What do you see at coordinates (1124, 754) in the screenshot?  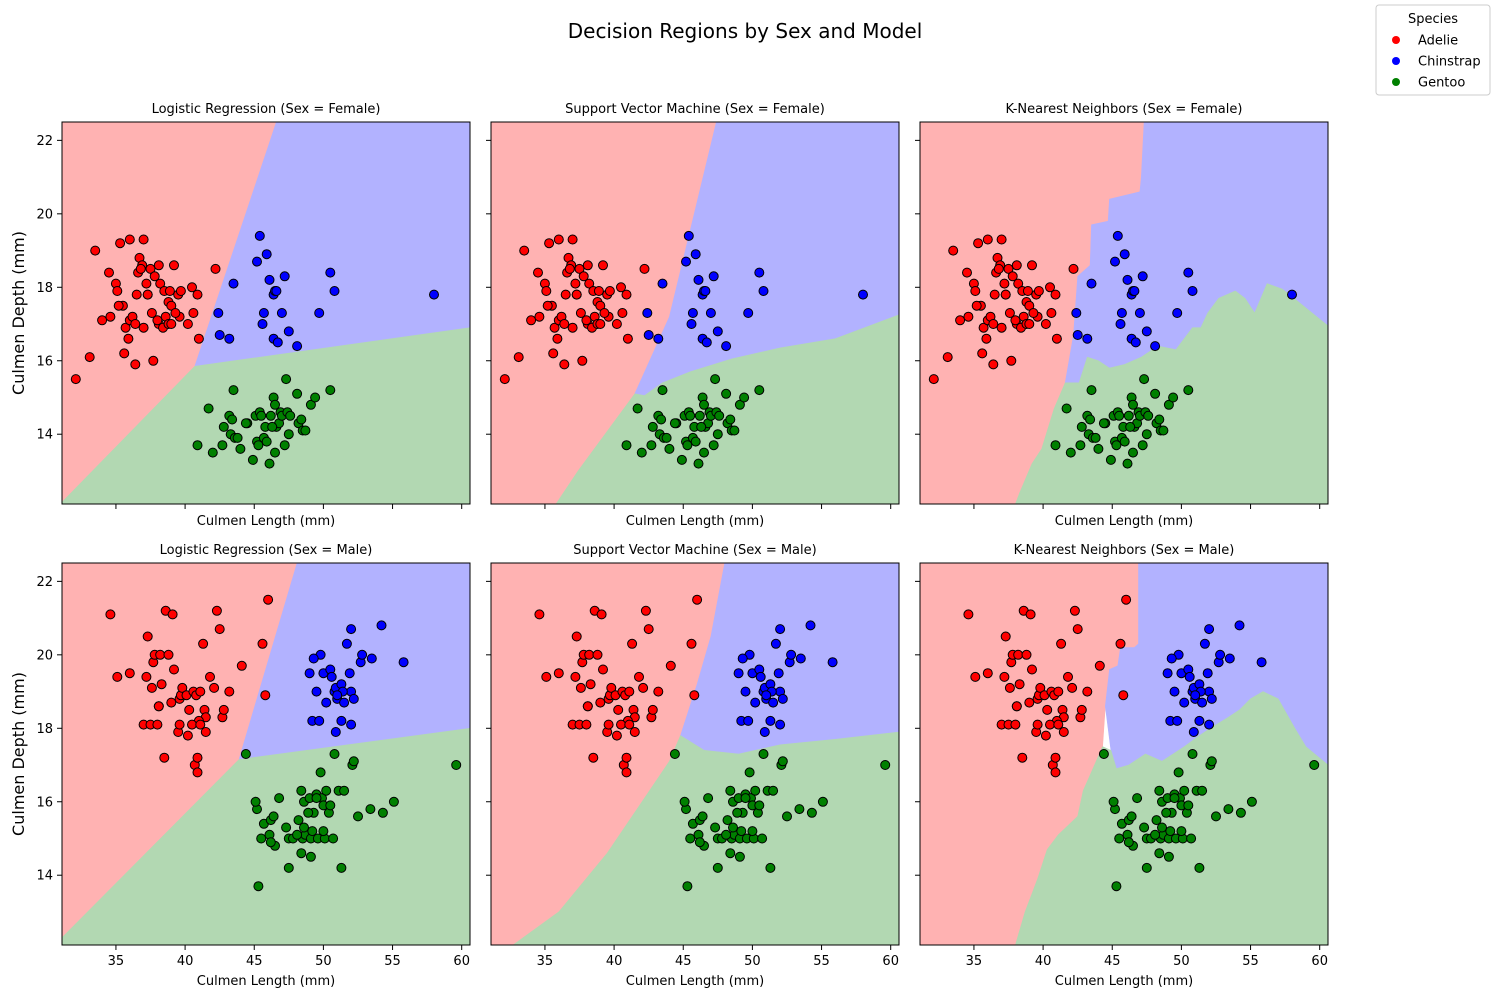 I see `decision-regions` at bounding box center [1124, 754].